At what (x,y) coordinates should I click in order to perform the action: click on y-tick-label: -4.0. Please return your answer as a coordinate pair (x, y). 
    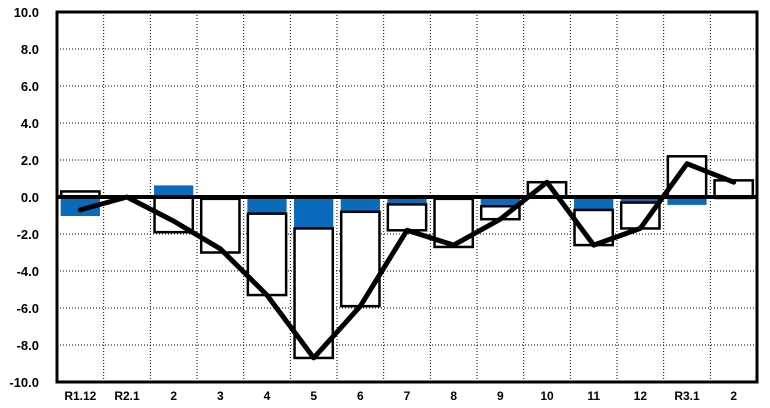
    Looking at the image, I should click on (28, 271).